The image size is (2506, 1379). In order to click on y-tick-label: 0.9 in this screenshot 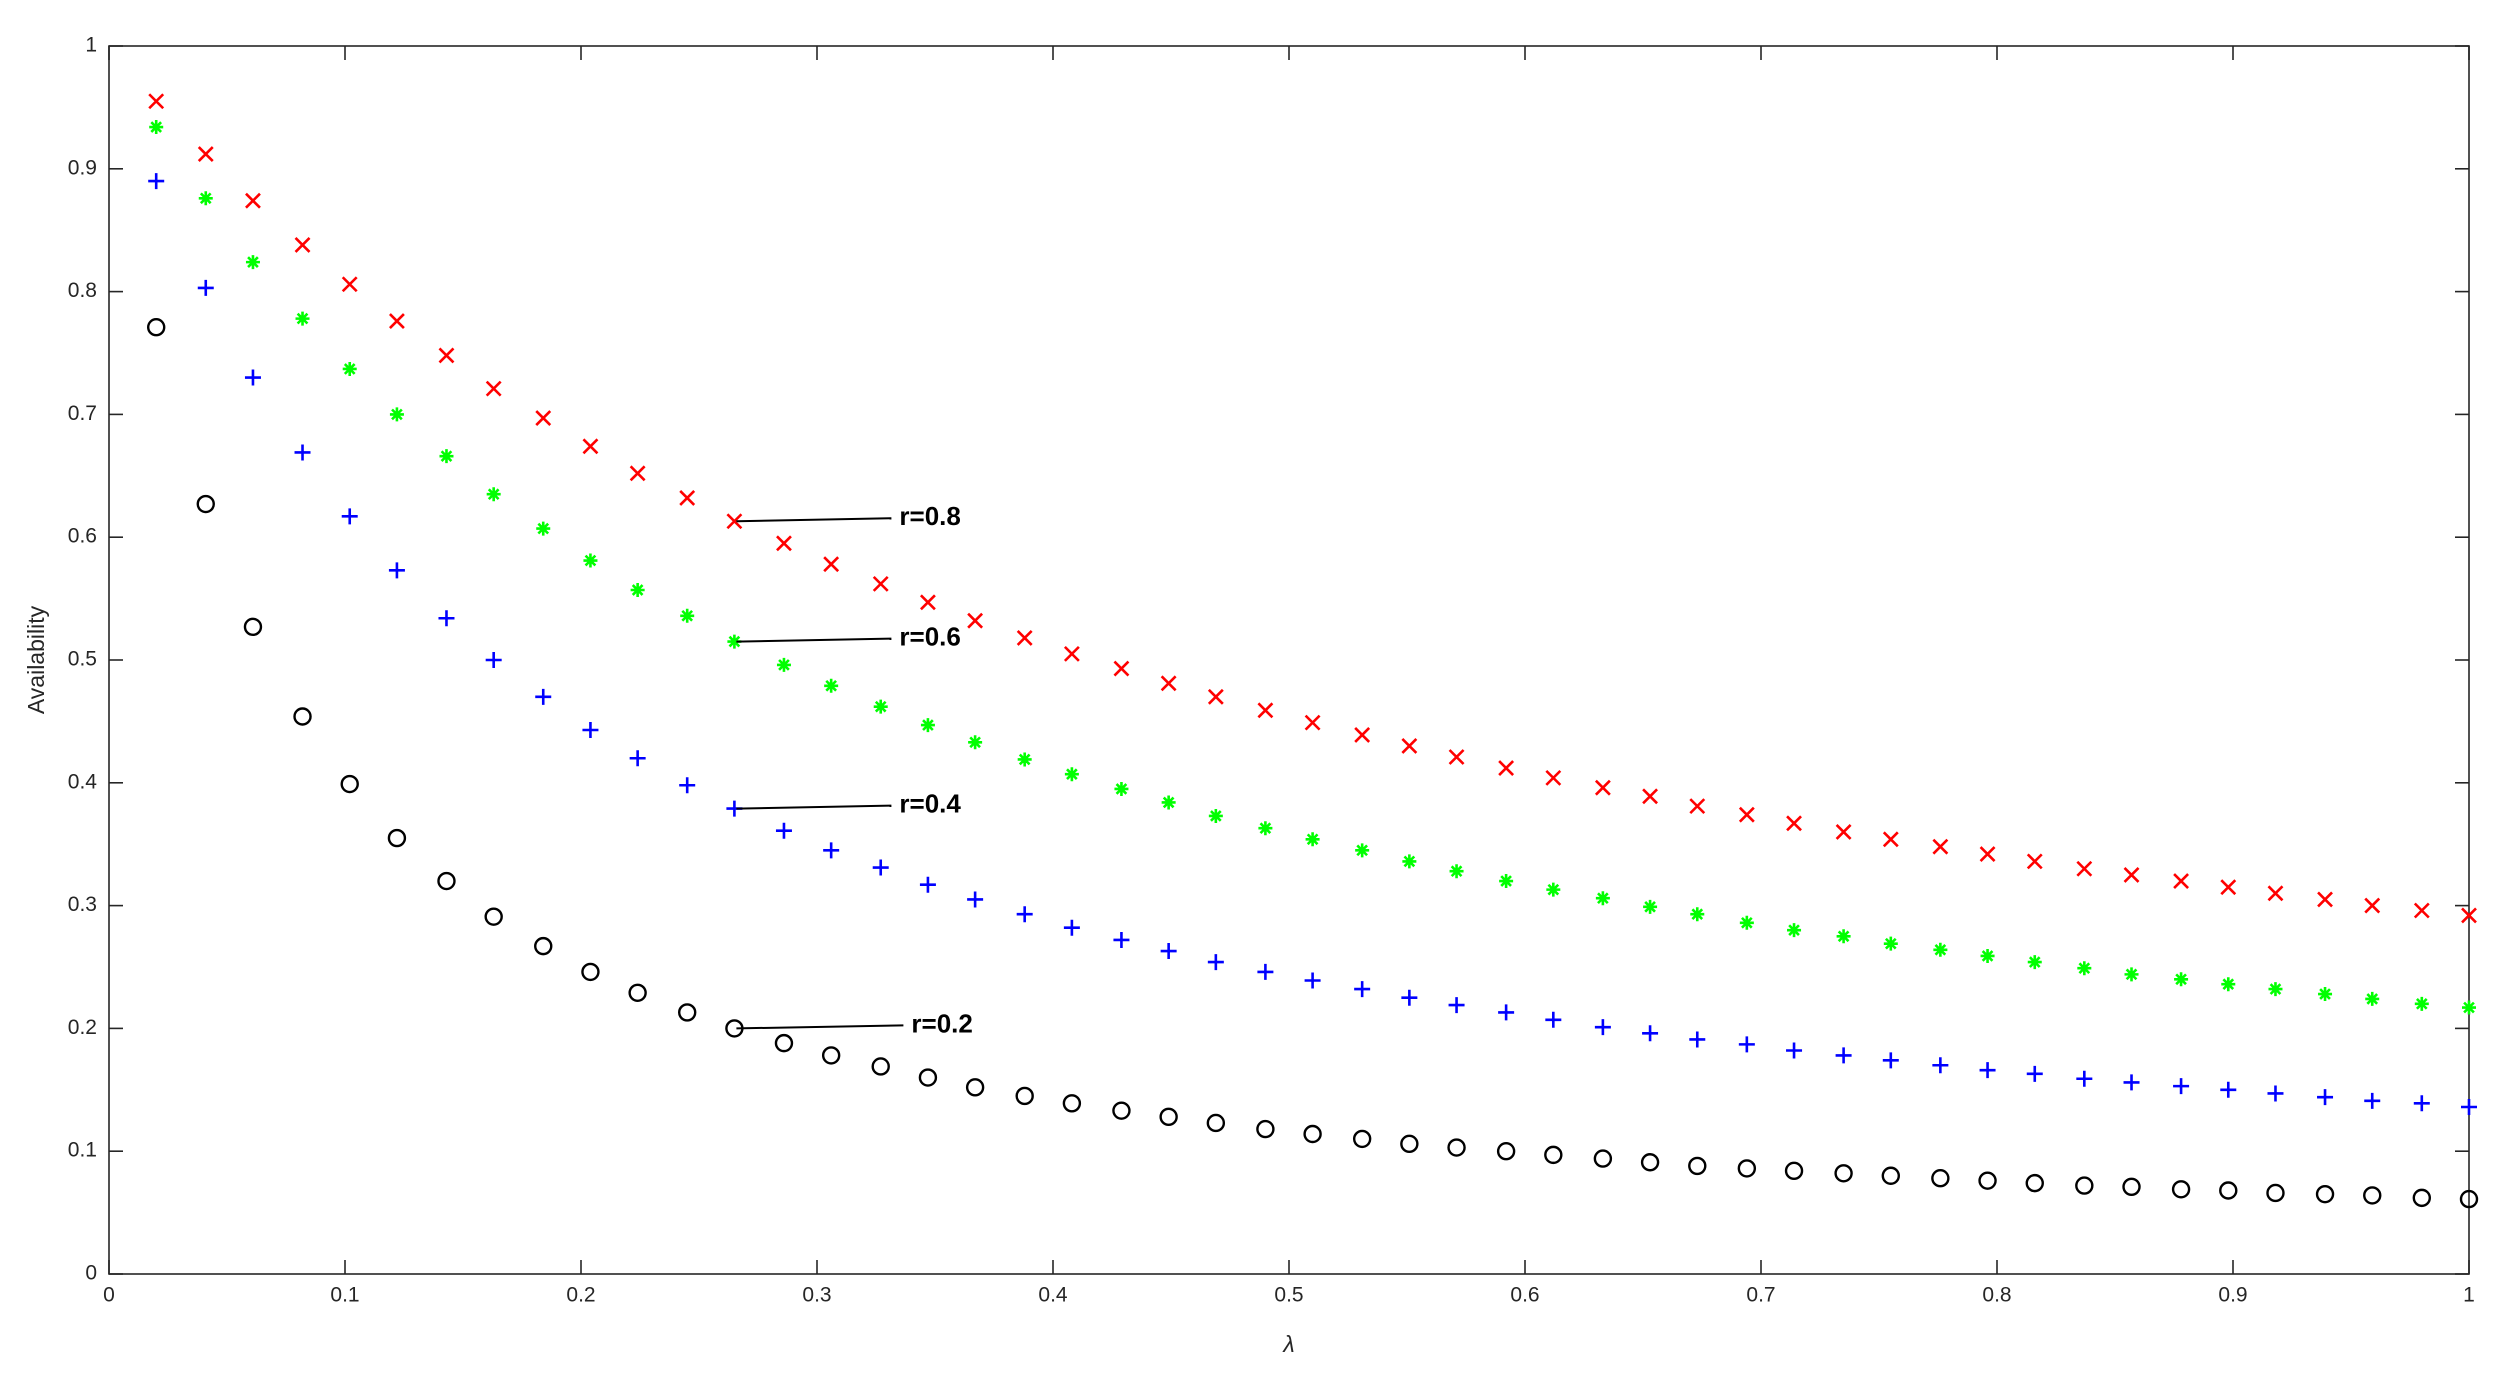, I will do `click(82, 167)`.